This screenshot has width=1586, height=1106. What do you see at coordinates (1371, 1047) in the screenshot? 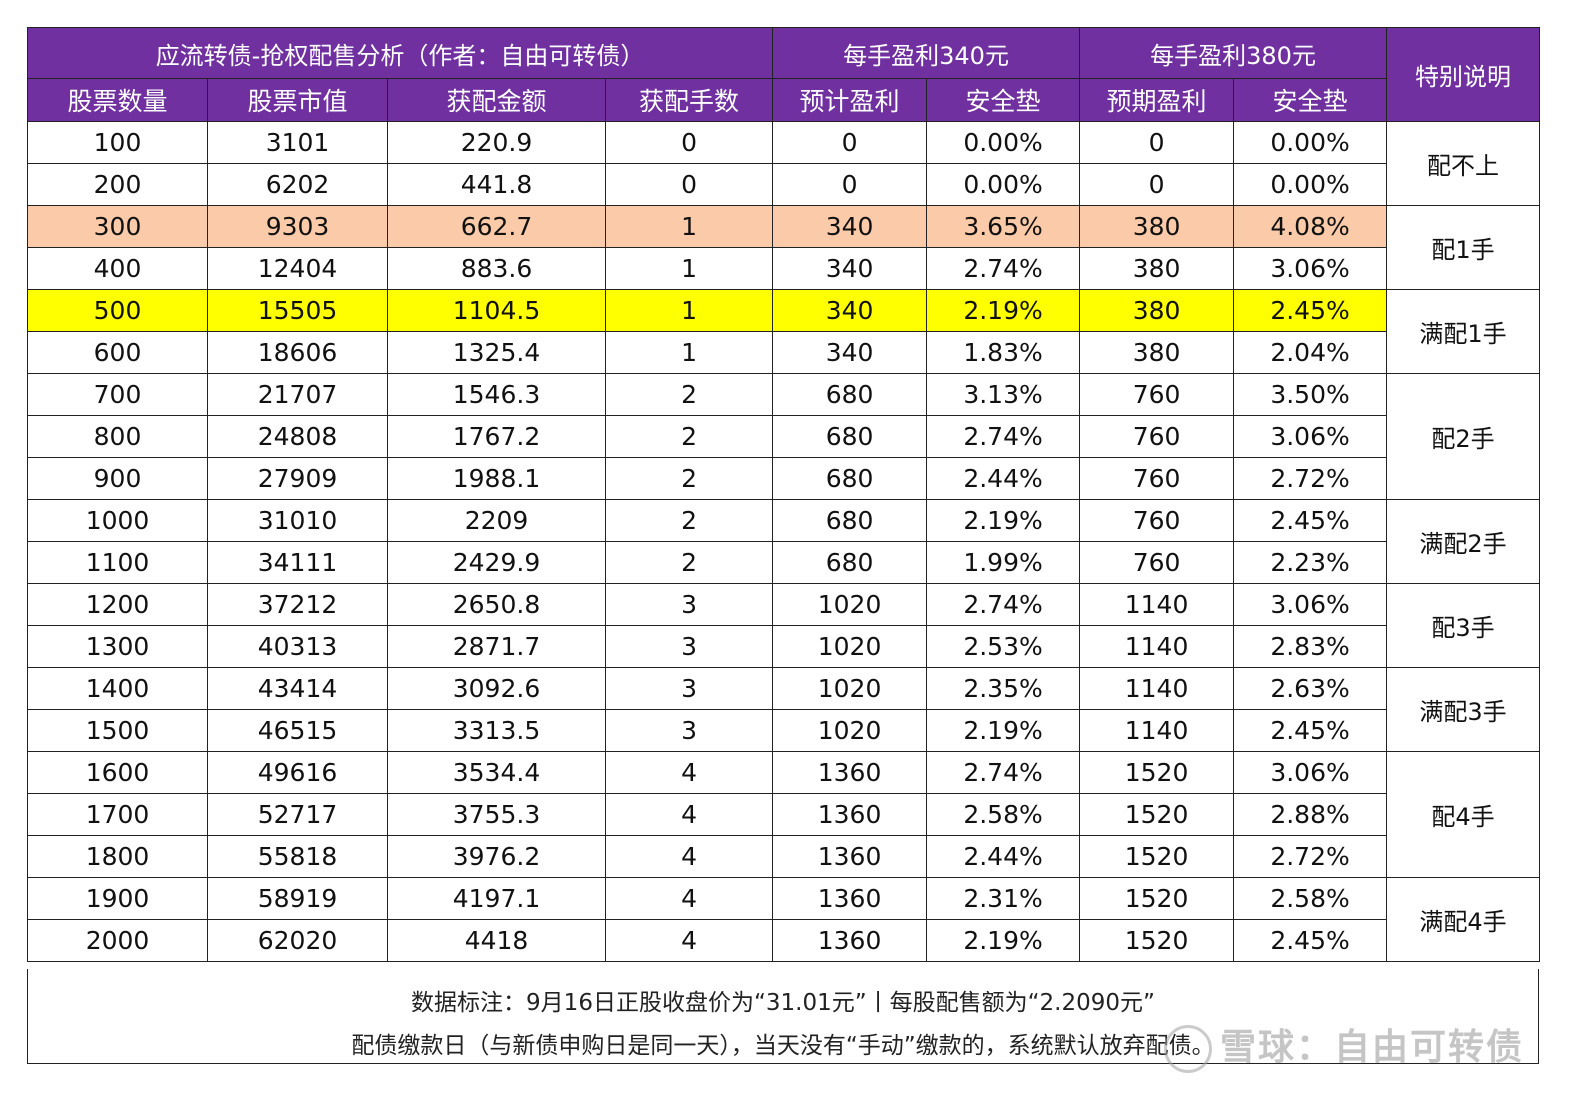
I see `watermark-text: 雪球：自由可转债` at bounding box center [1371, 1047].